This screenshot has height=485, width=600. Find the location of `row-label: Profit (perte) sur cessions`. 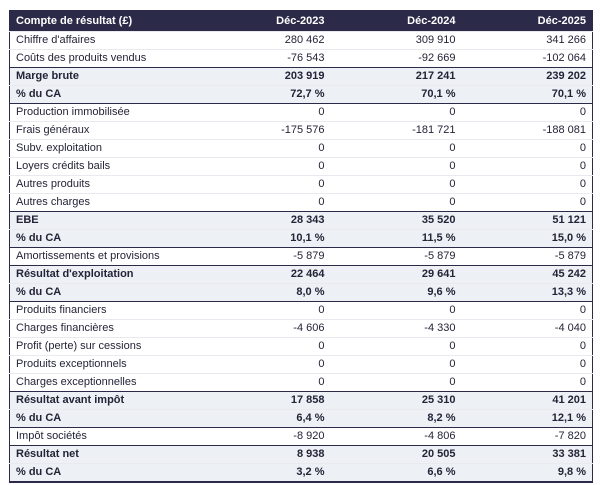

row-label: Profit (perte) sur cessions is located at coordinates (104, 346).